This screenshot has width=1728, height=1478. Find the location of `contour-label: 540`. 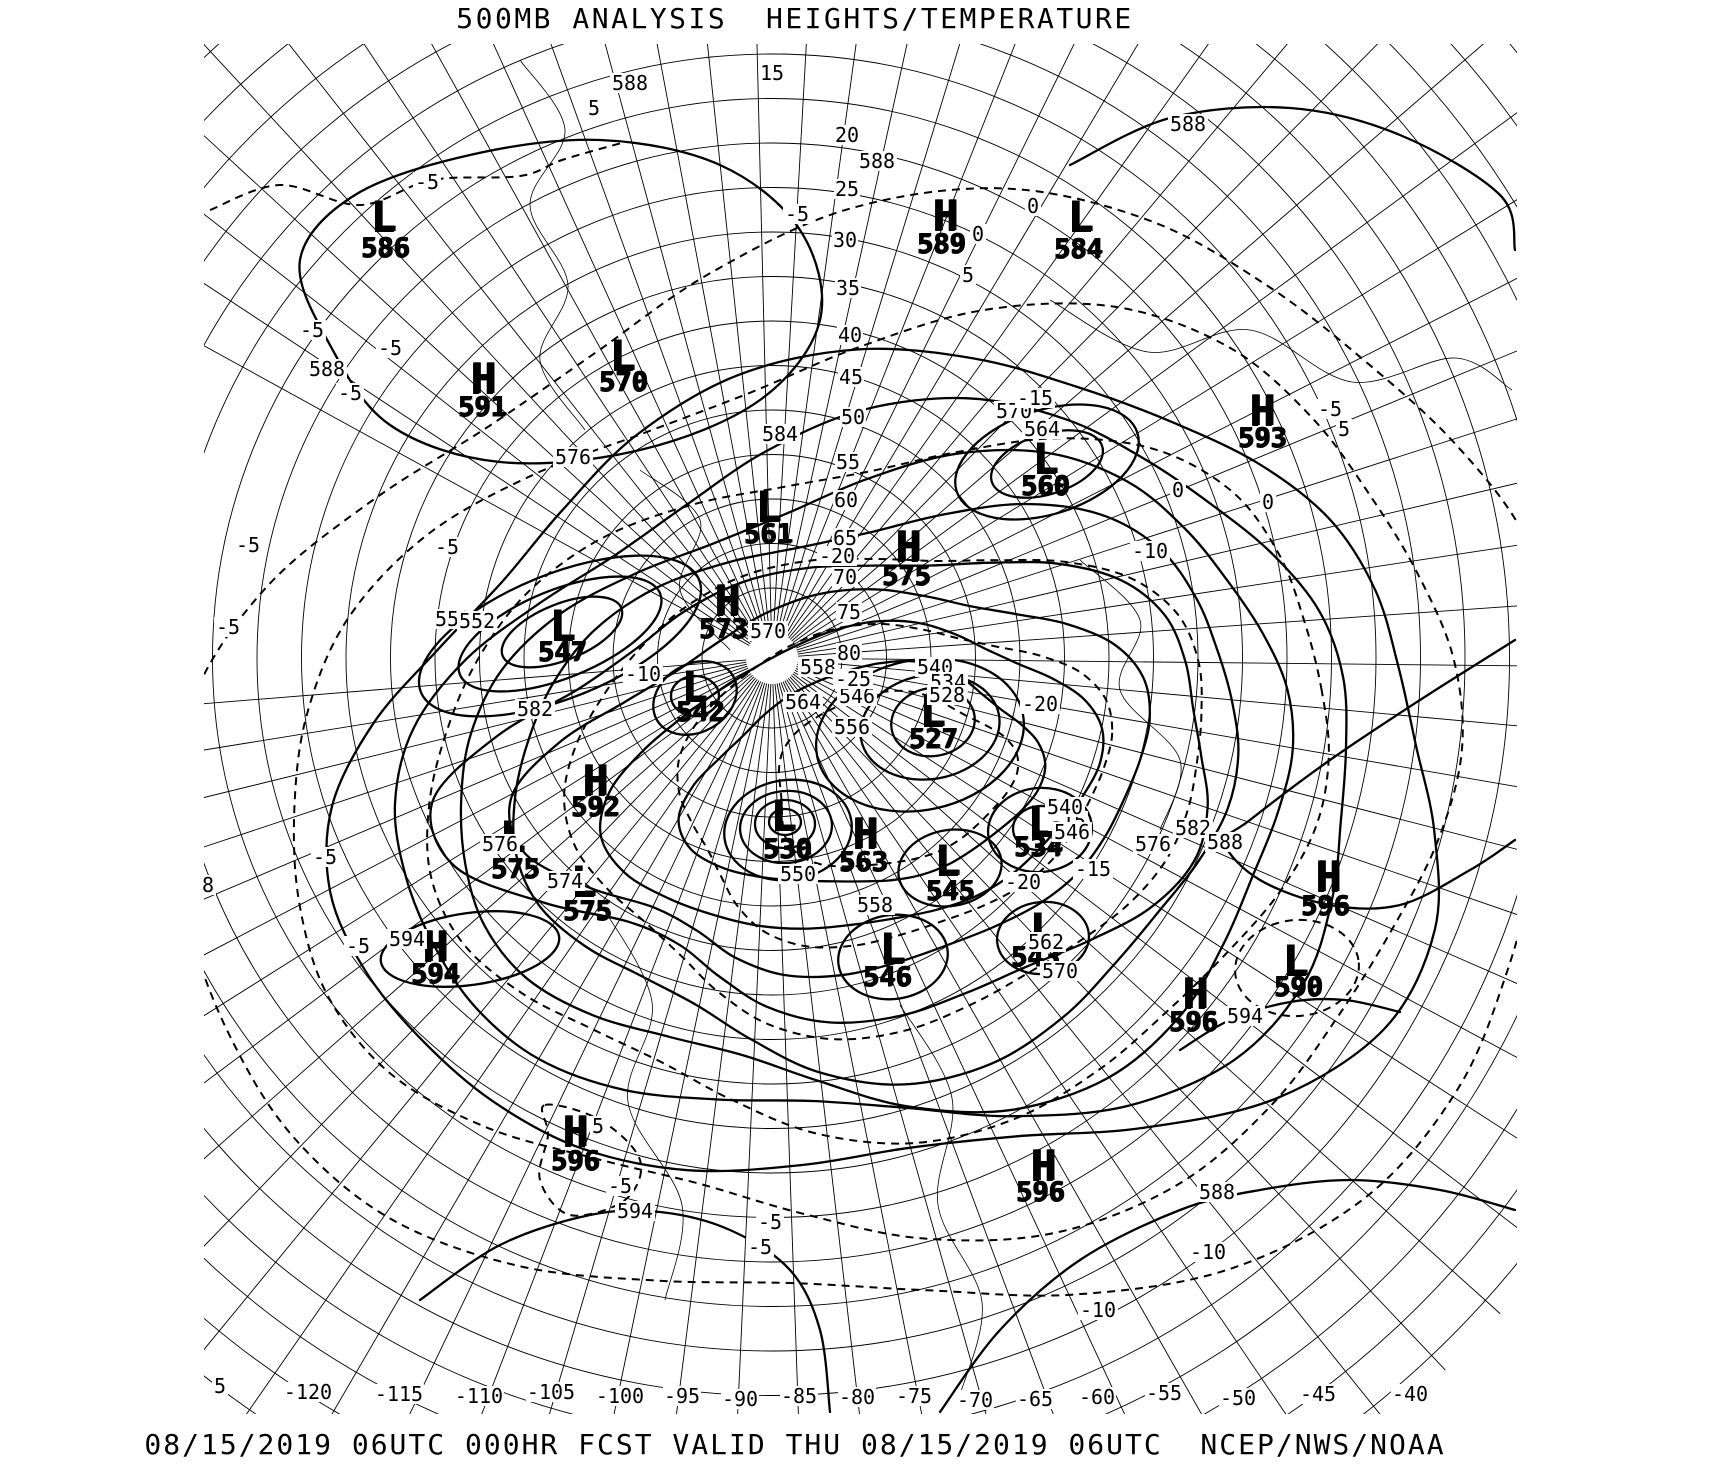

contour-label: 540 is located at coordinates (1065, 807).